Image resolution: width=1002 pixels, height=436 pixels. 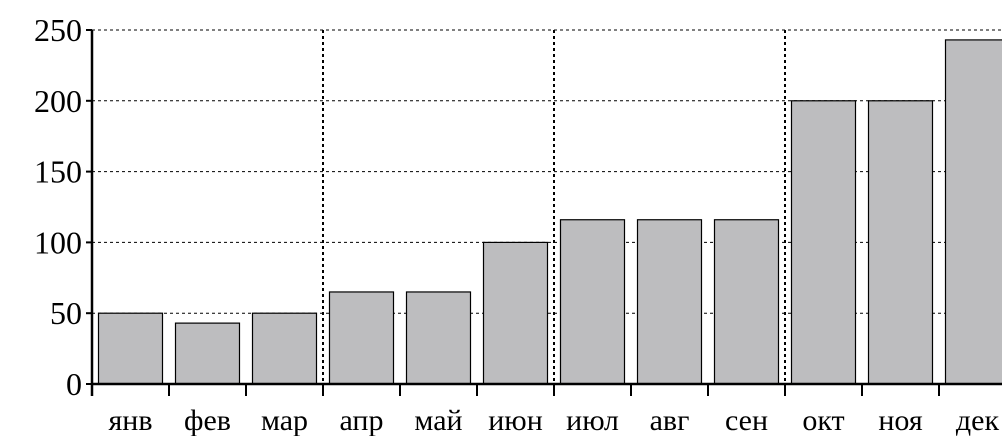 I want to click on bar-окт, so click(x=823, y=242).